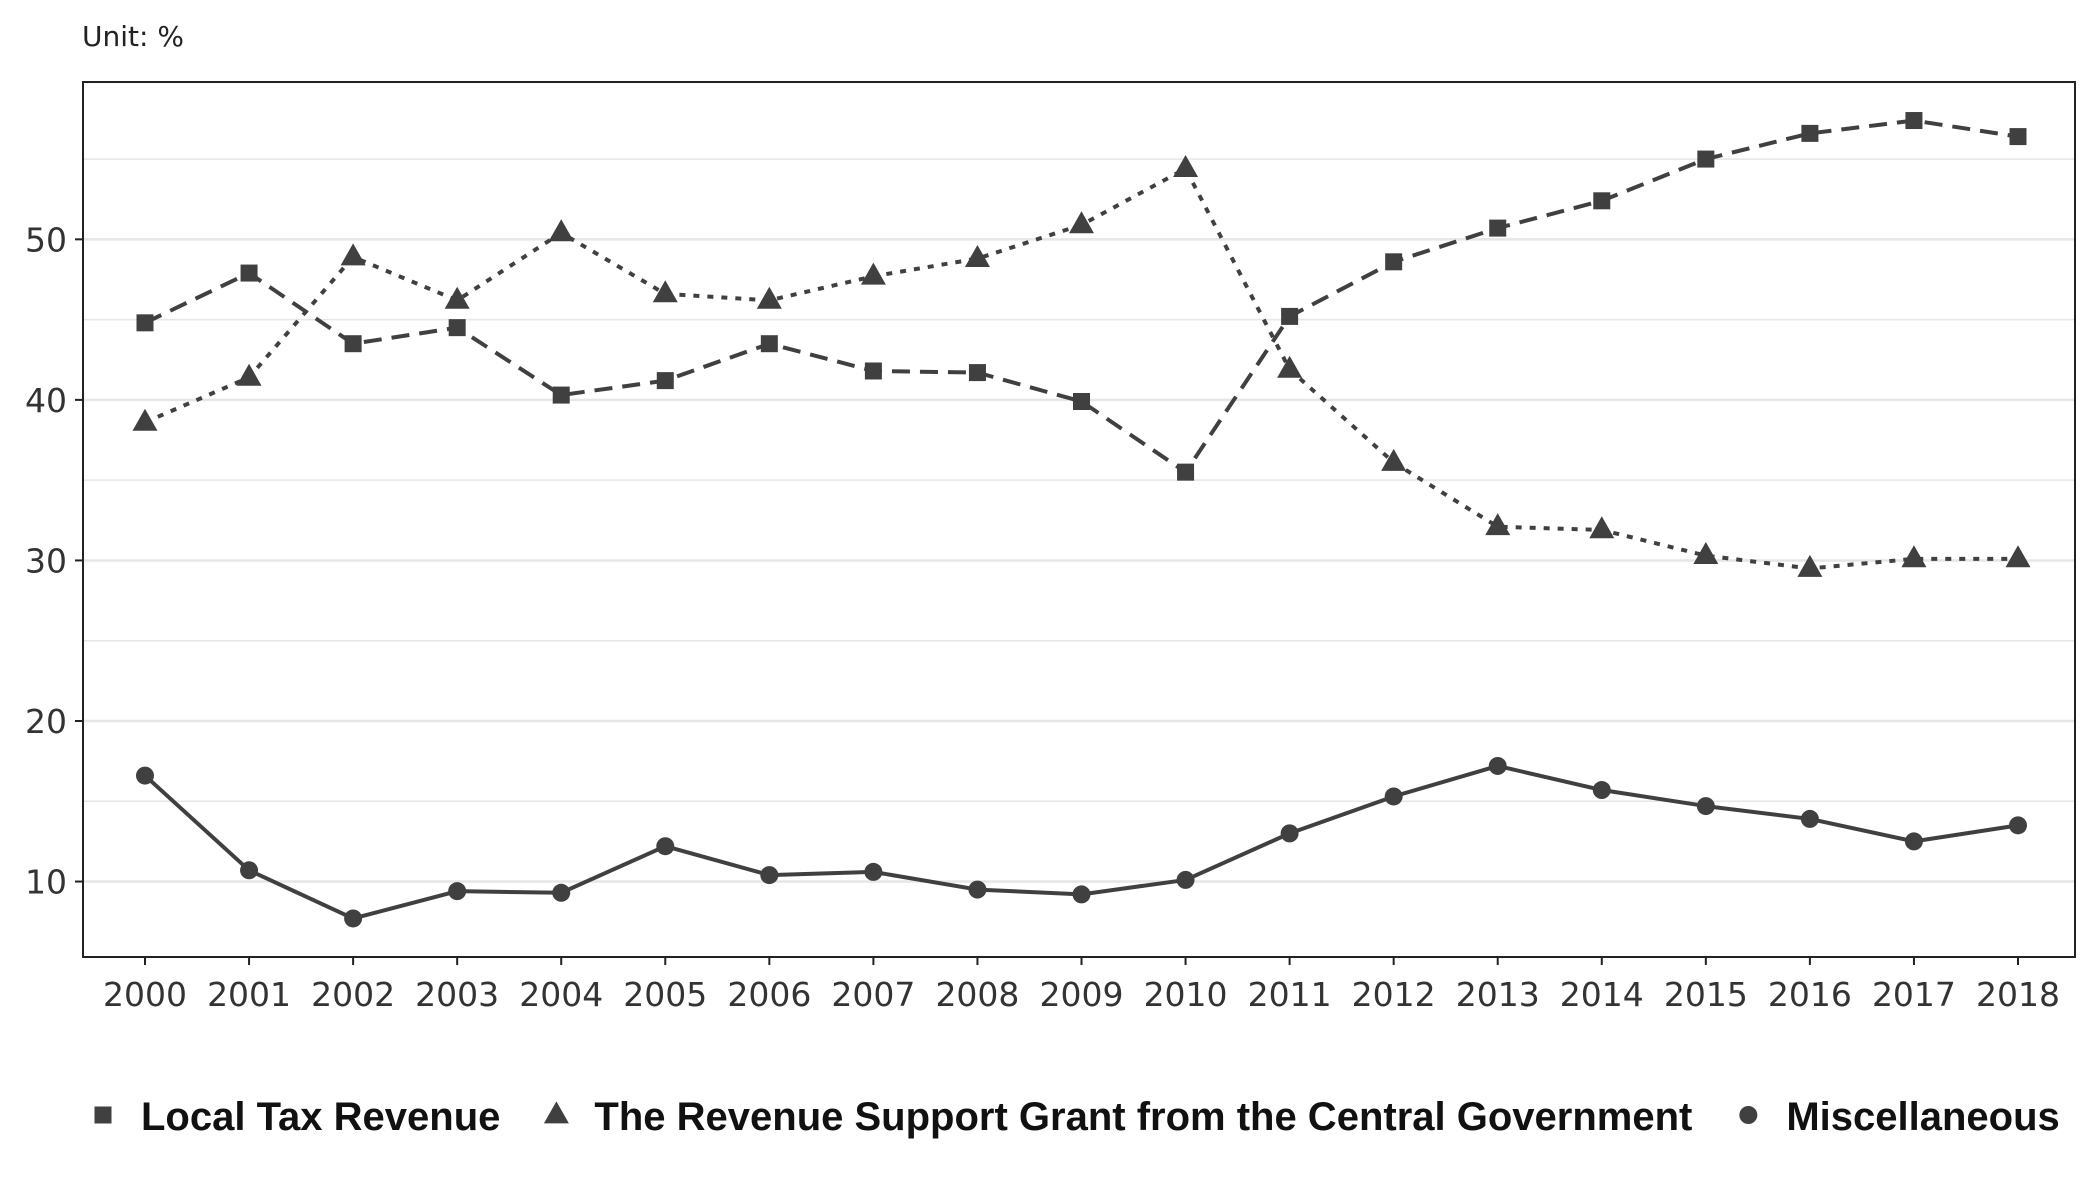 Image resolution: width=2100 pixels, height=1204 pixels. What do you see at coordinates (46, 239) in the screenshot?
I see `y-tick-label: 50` at bounding box center [46, 239].